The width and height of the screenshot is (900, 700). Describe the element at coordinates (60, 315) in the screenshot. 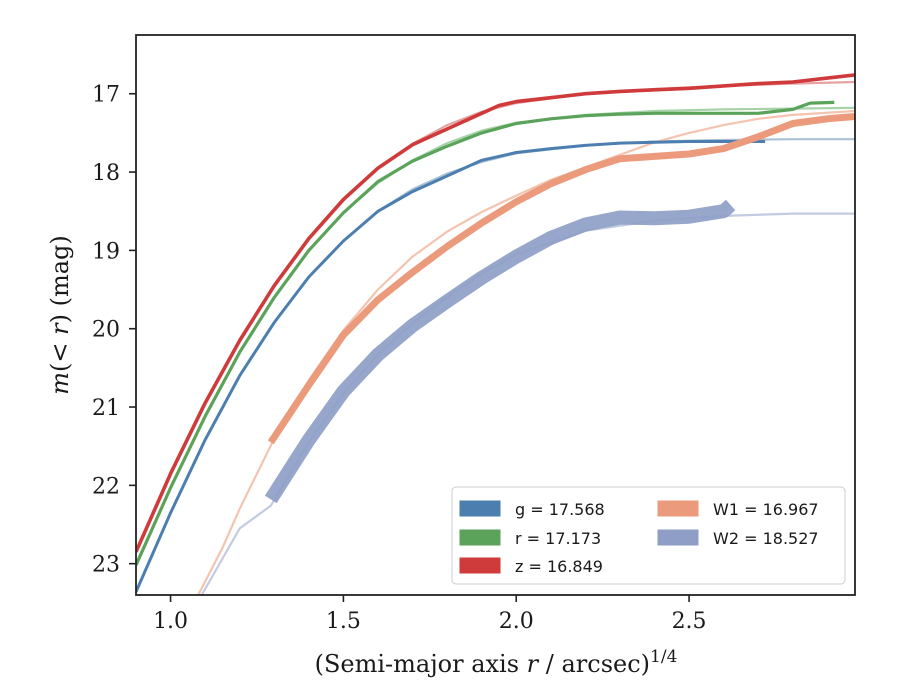

I see `y-axis-label: m(< r) (mag)` at that location.